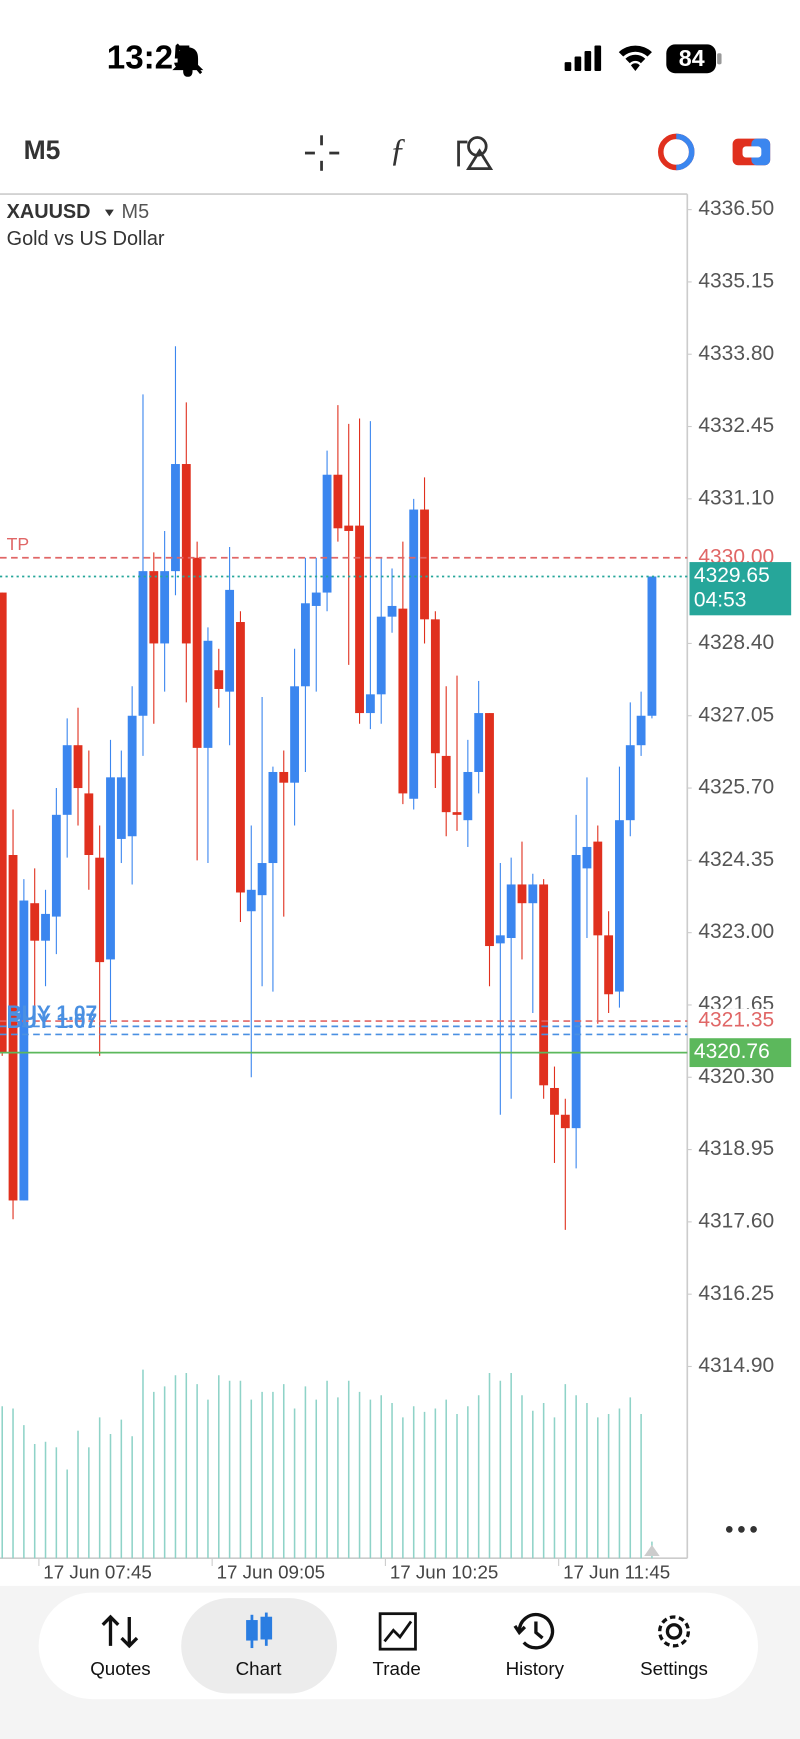  Describe the element at coordinates (736, 787) in the screenshot. I see `y-tick-label: 4325.70` at that location.